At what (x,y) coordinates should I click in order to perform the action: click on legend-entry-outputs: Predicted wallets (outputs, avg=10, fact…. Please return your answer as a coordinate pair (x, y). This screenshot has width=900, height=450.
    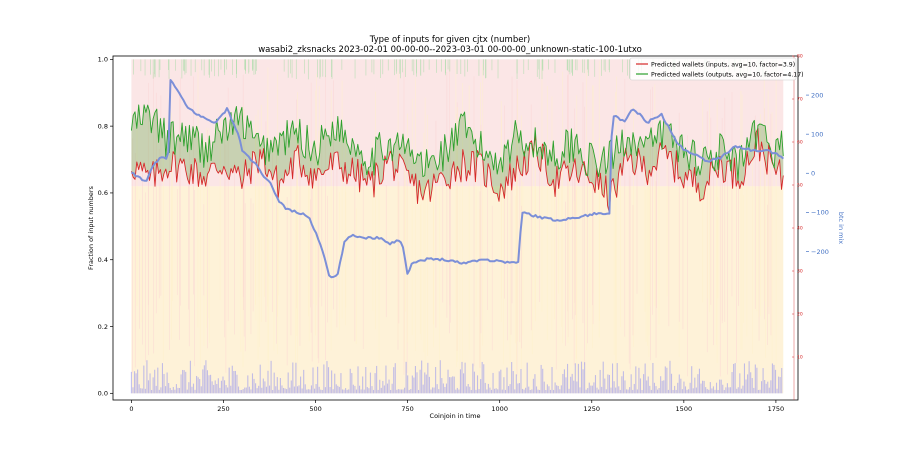
    Looking at the image, I should click on (727, 74).